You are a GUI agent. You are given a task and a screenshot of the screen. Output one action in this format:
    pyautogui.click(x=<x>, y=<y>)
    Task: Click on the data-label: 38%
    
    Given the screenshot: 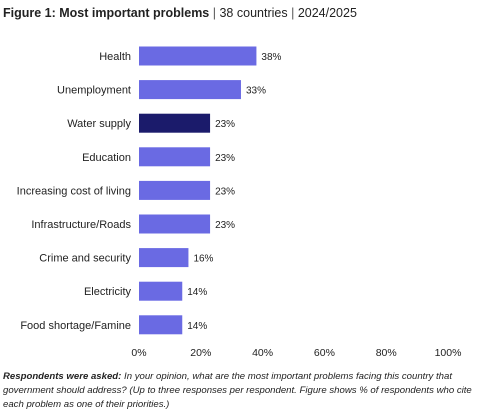 What is the action you would take?
    pyautogui.click(x=271, y=57)
    